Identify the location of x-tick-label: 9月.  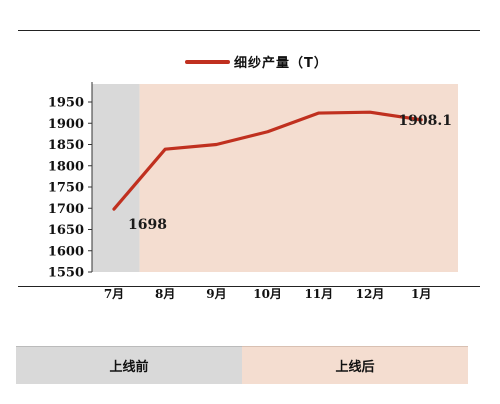
(216, 293).